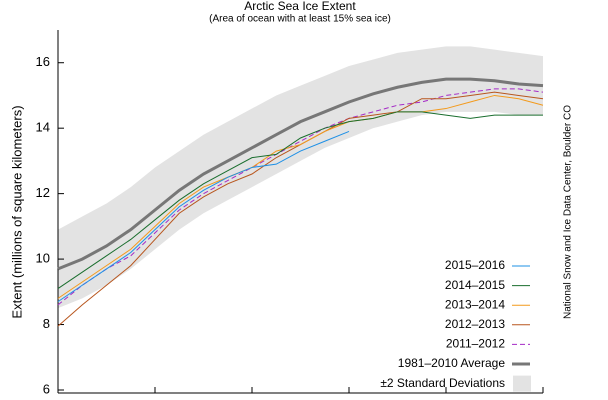 This screenshot has height=400, width=608. I want to click on y-tick-label: 16, so click(43, 61).